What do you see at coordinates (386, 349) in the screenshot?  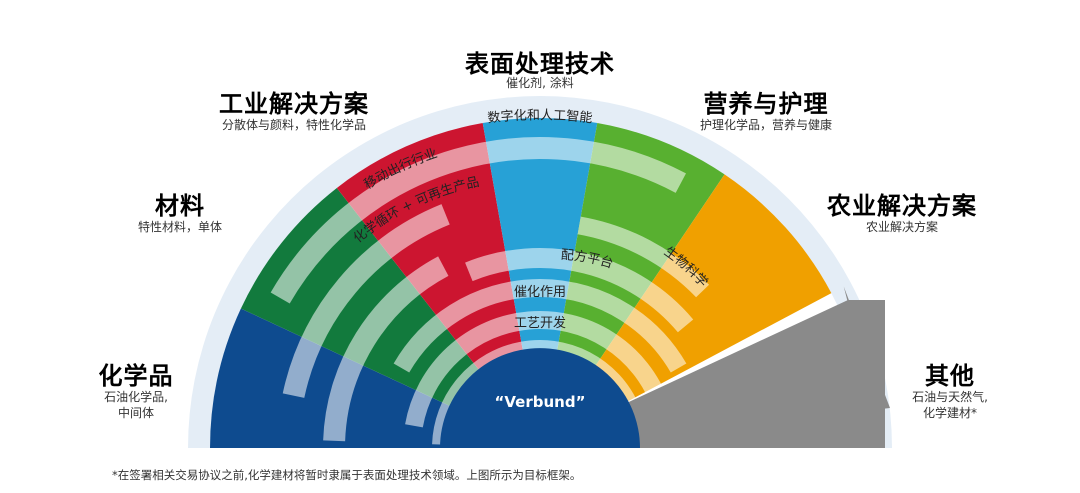 I see `arc-band-circular` at bounding box center [386, 349].